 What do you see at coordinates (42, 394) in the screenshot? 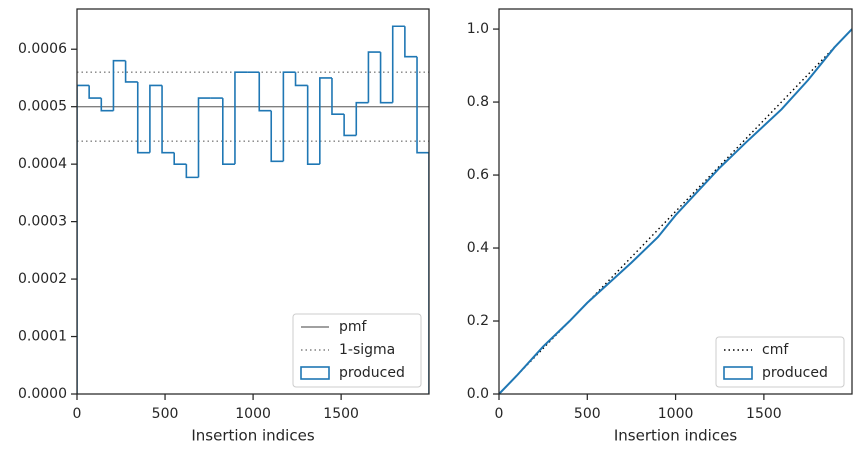
I see `y-tick-label: 0.0000` at bounding box center [42, 394].